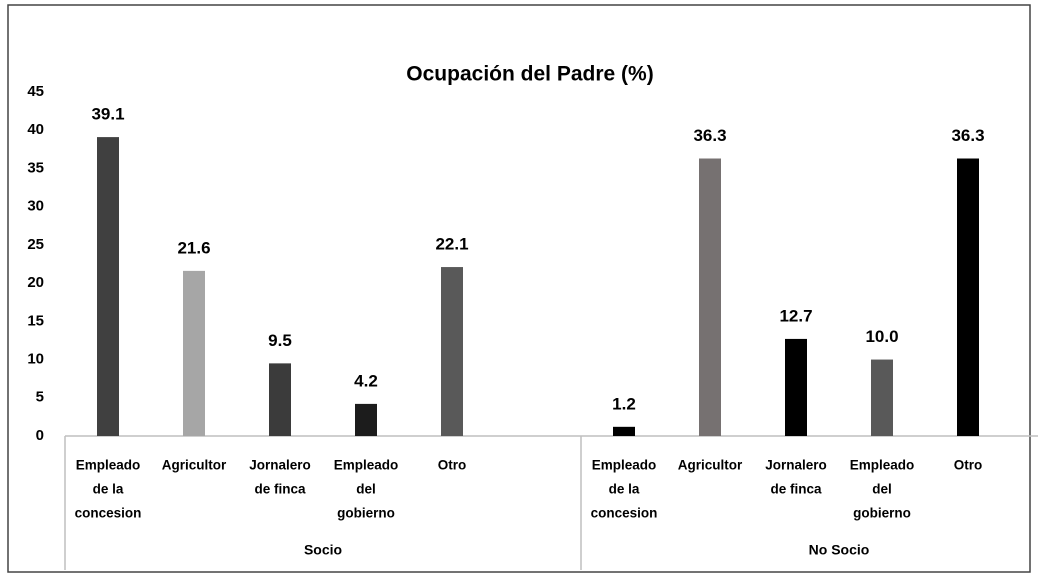  I want to click on y-tick-label: 10, so click(35, 359).